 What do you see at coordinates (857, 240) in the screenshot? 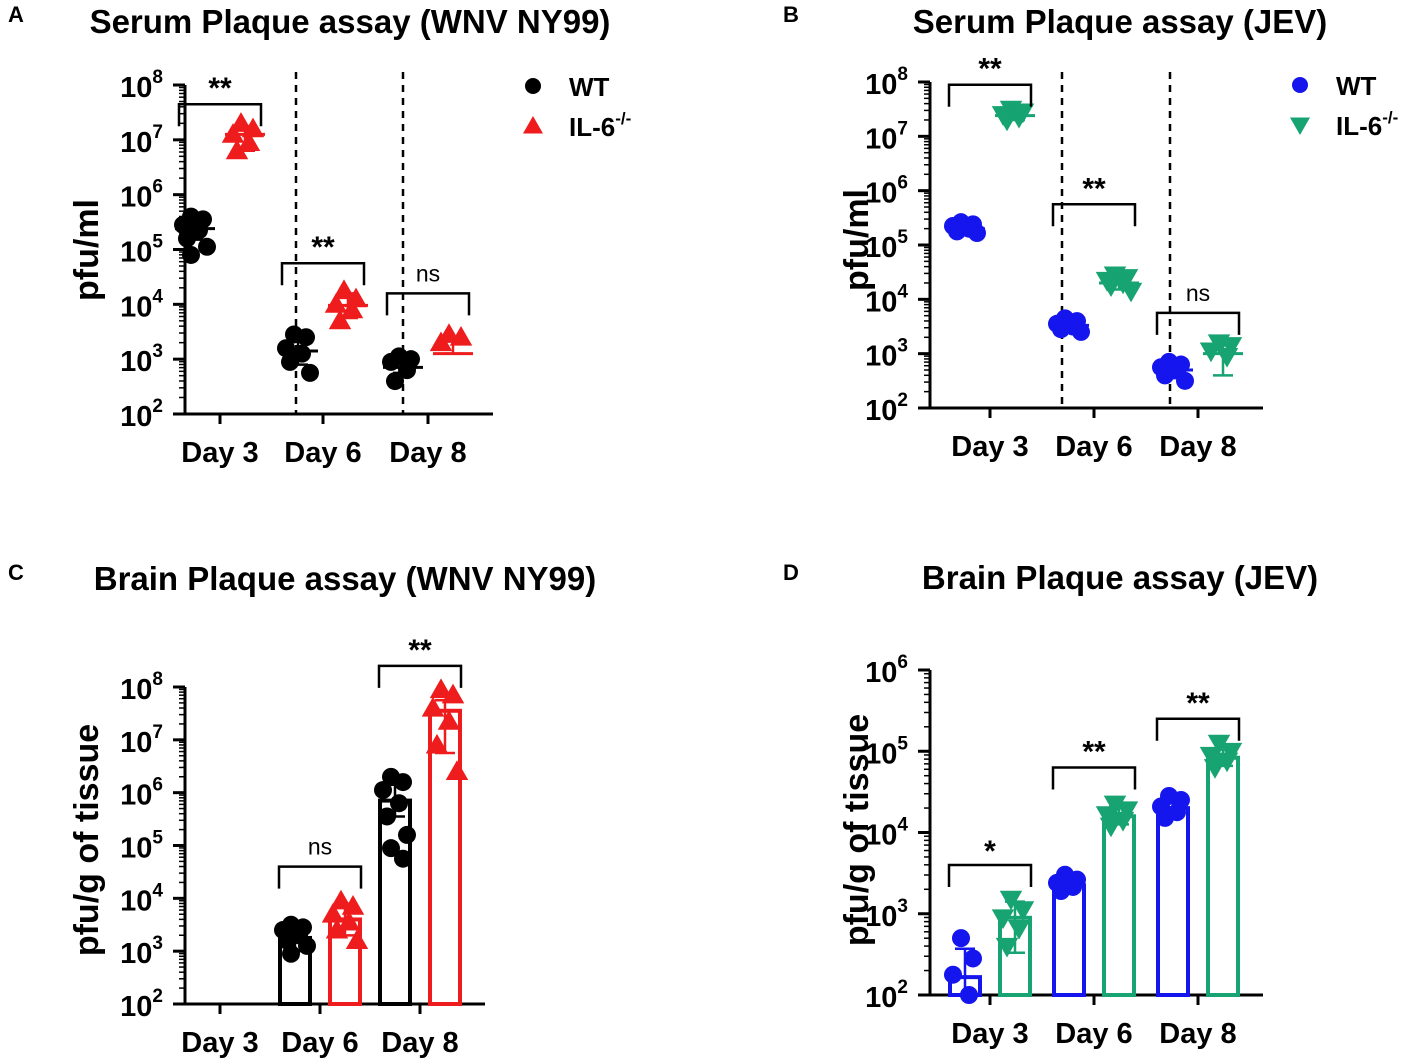
I see `y-axis-label: pfu/ml` at bounding box center [857, 240].